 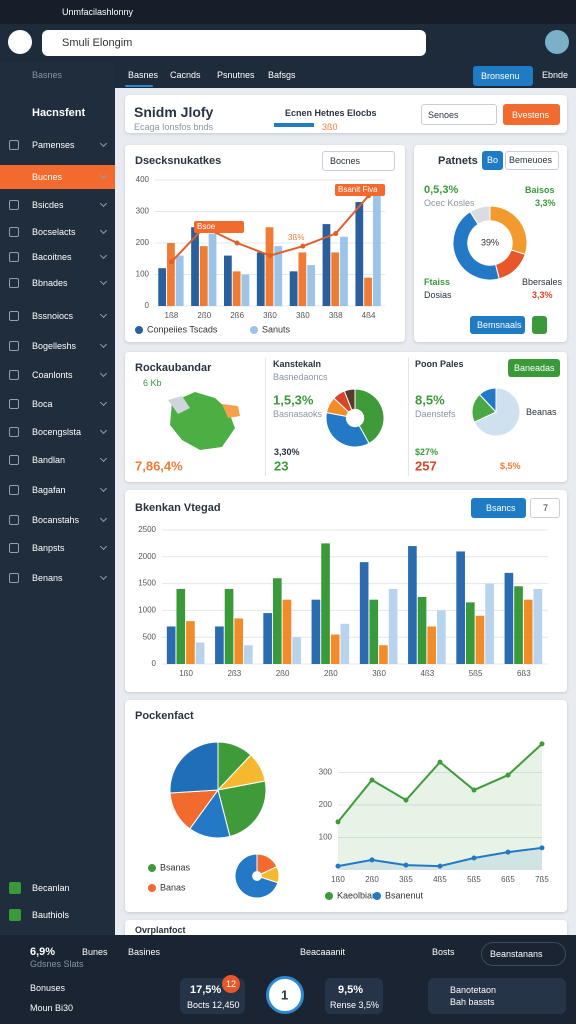 What do you see at coordinates (47, 578) in the screenshot?
I see `nav-item: Benans` at bounding box center [47, 578].